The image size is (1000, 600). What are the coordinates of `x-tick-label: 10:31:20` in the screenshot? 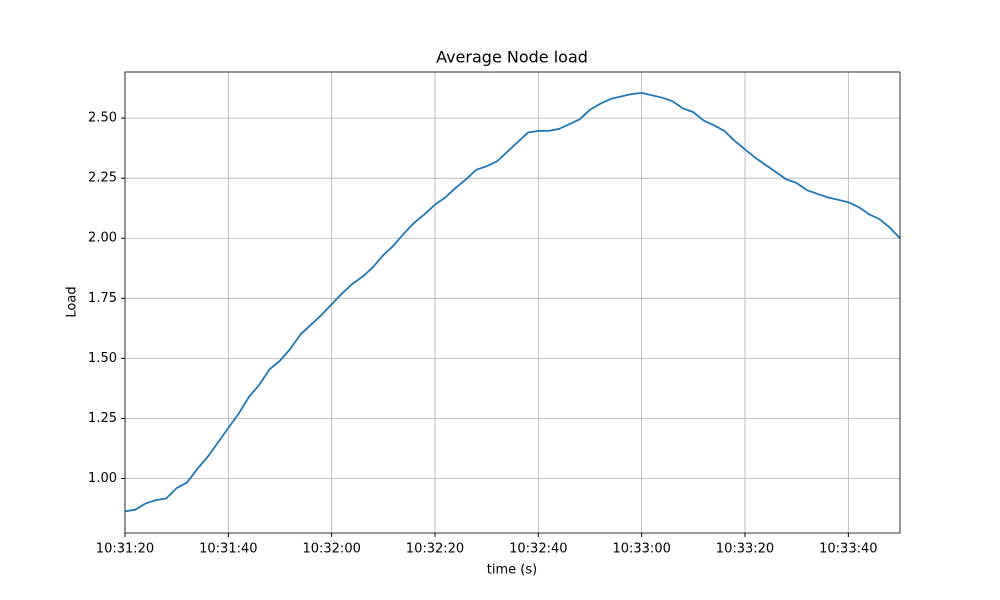 It's located at (125, 549).